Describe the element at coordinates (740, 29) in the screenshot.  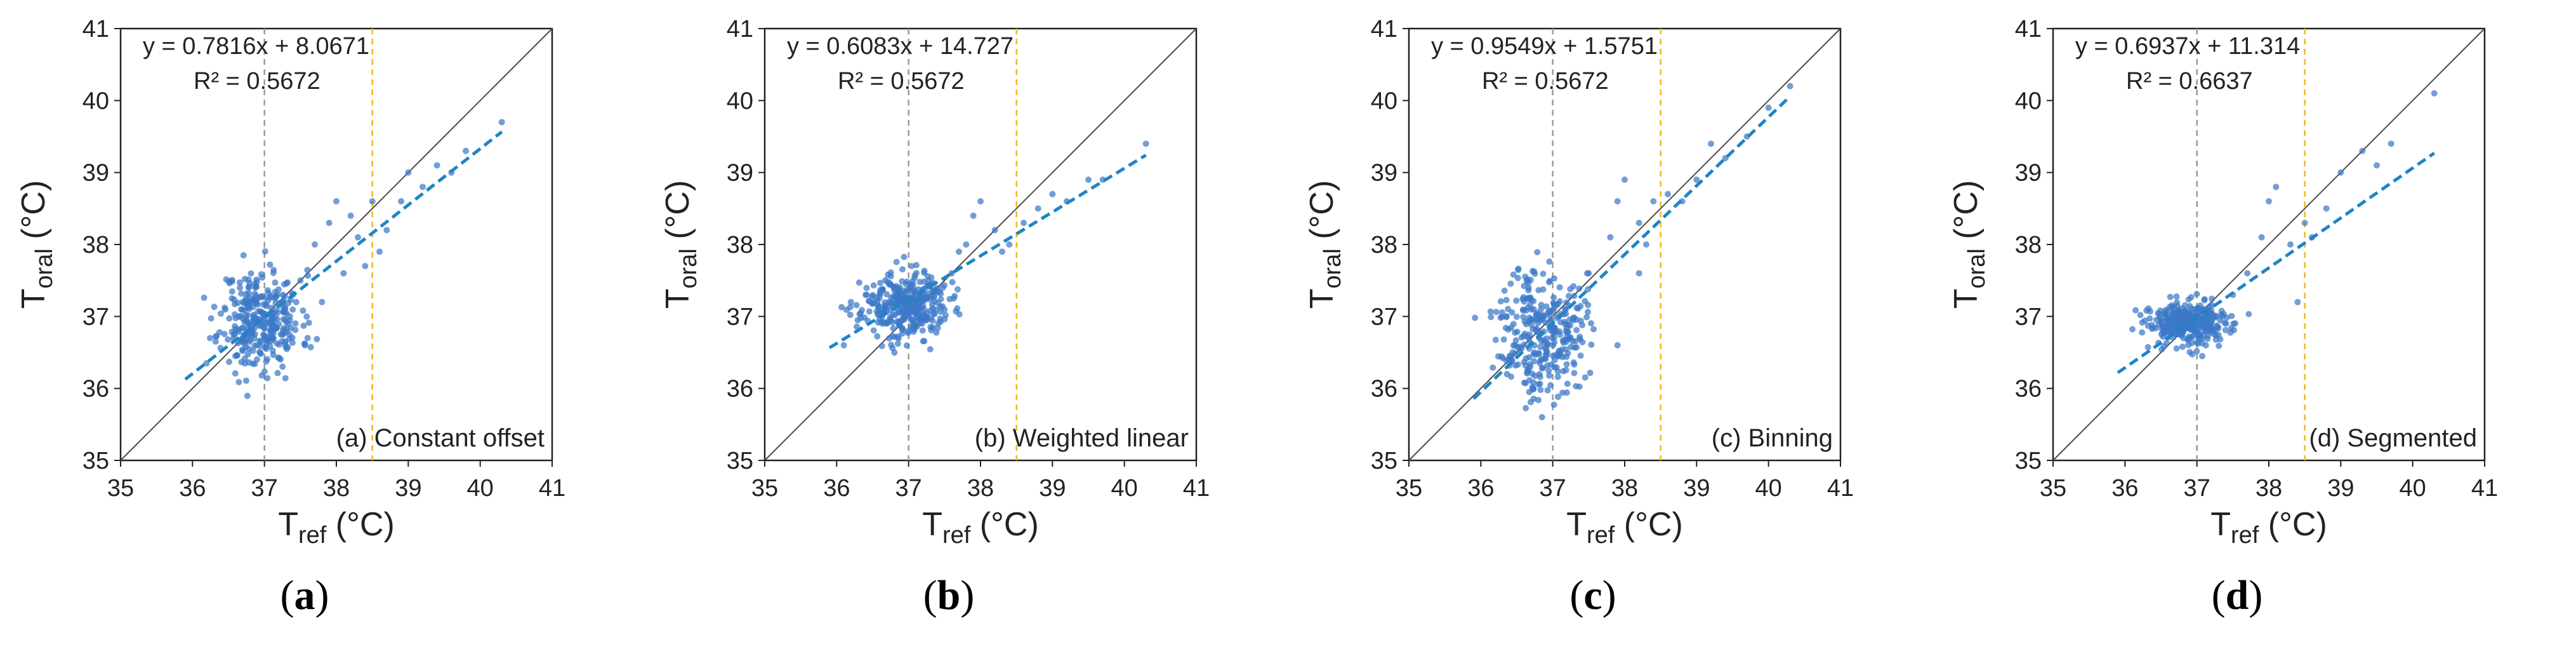
I see `y-tick-label: 41` at that location.